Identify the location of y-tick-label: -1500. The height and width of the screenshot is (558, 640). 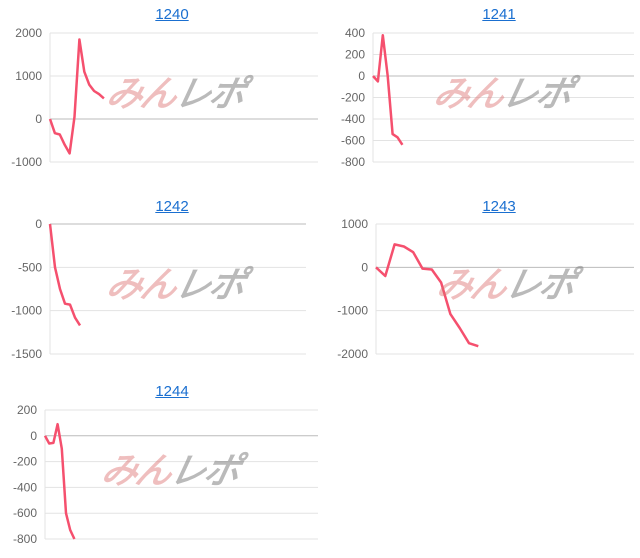
(26, 354).